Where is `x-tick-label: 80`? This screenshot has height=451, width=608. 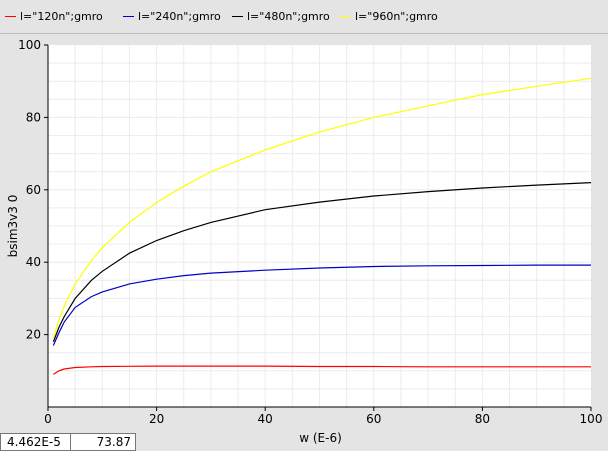
x-tick-label: 80 is located at coordinates (482, 419).